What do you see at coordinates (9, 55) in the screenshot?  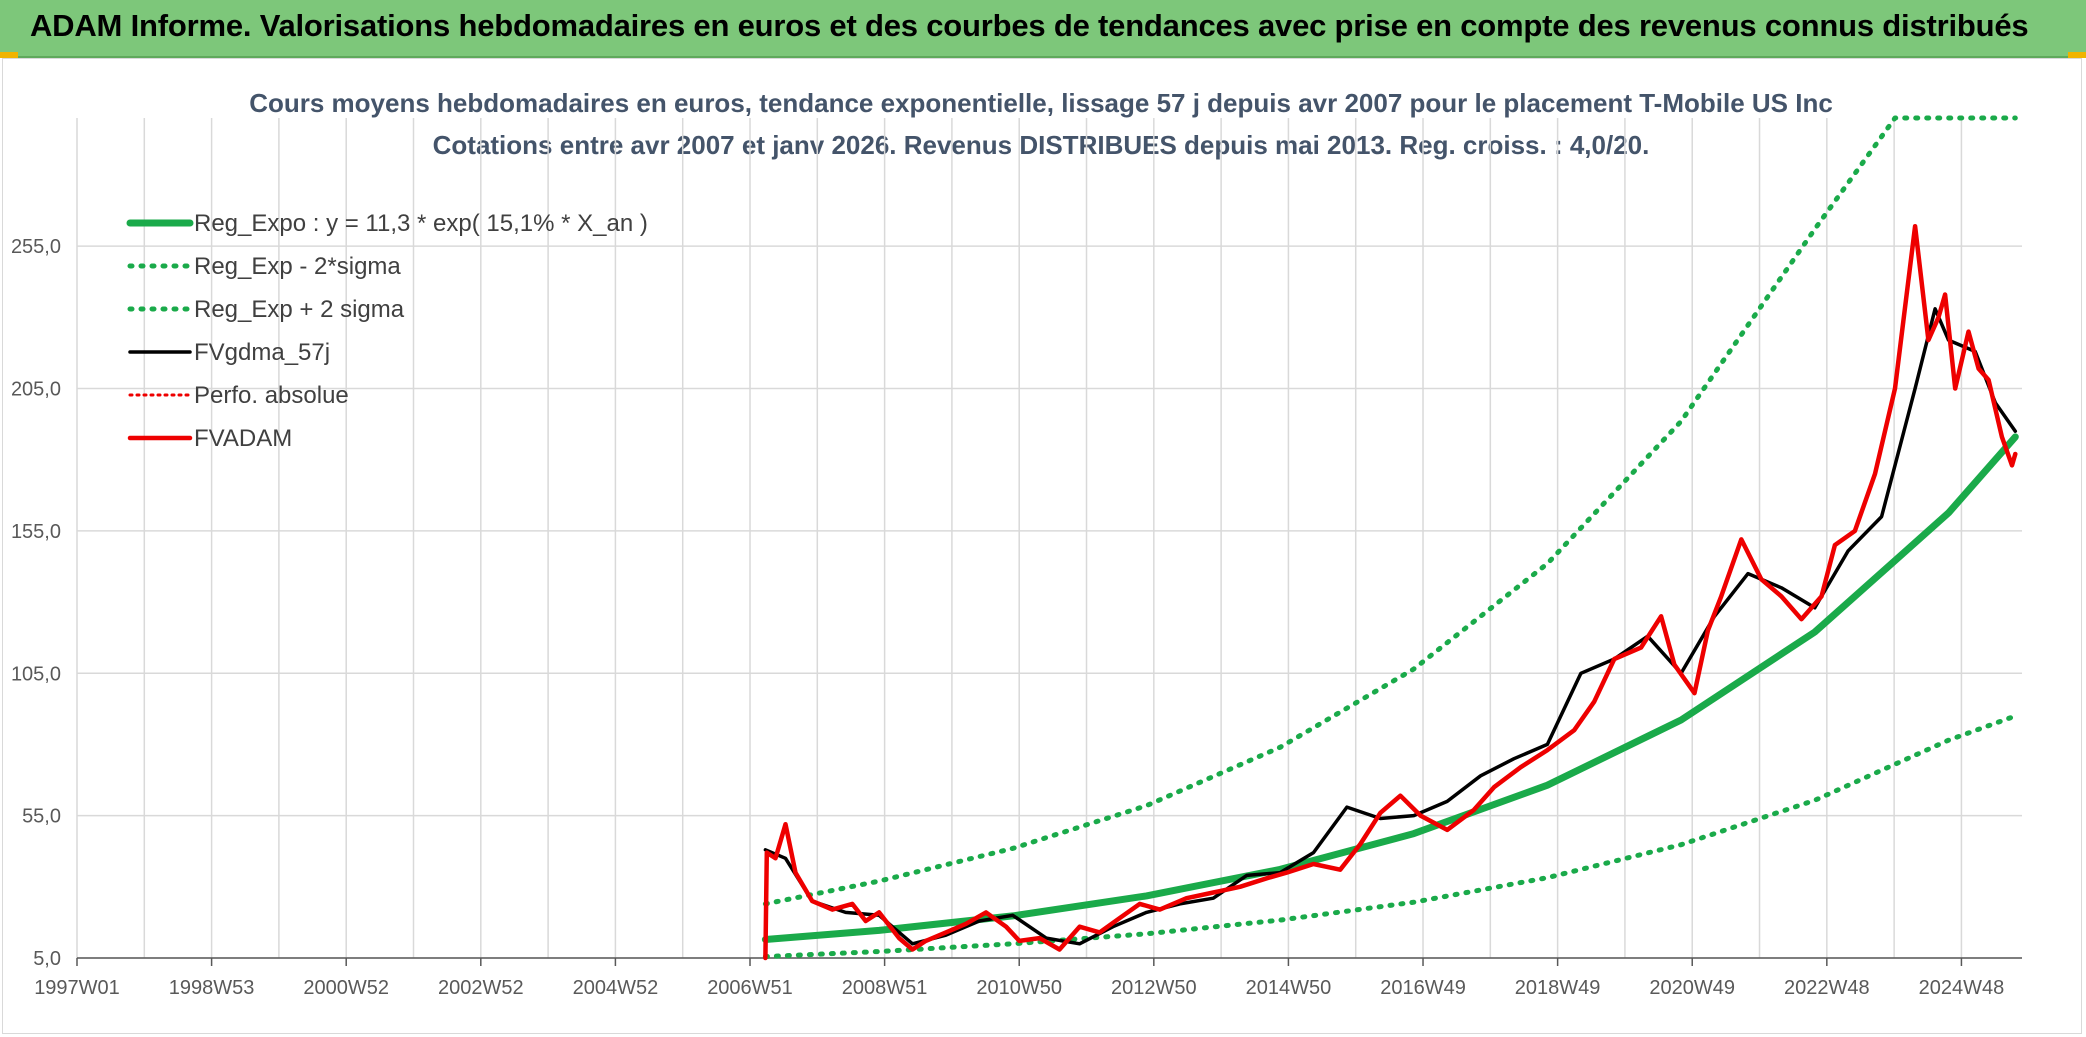 I see `accent-mark-left` at bounding box center [9, 55].